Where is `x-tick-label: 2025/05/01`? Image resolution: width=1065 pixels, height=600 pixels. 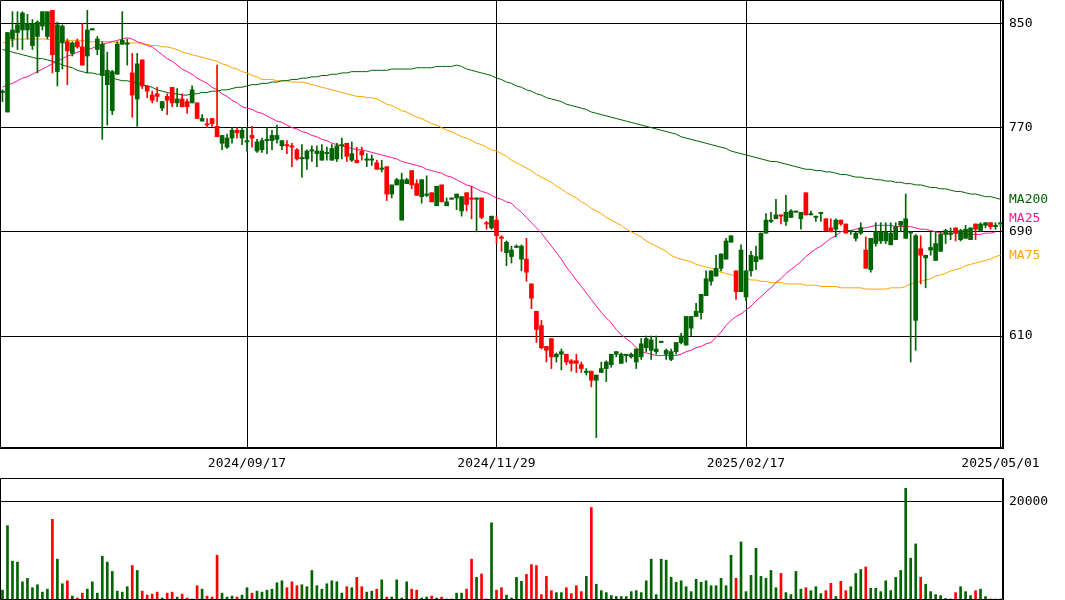 x-tick-label: 2025/05/01 is located at coordinates (1000, 463).